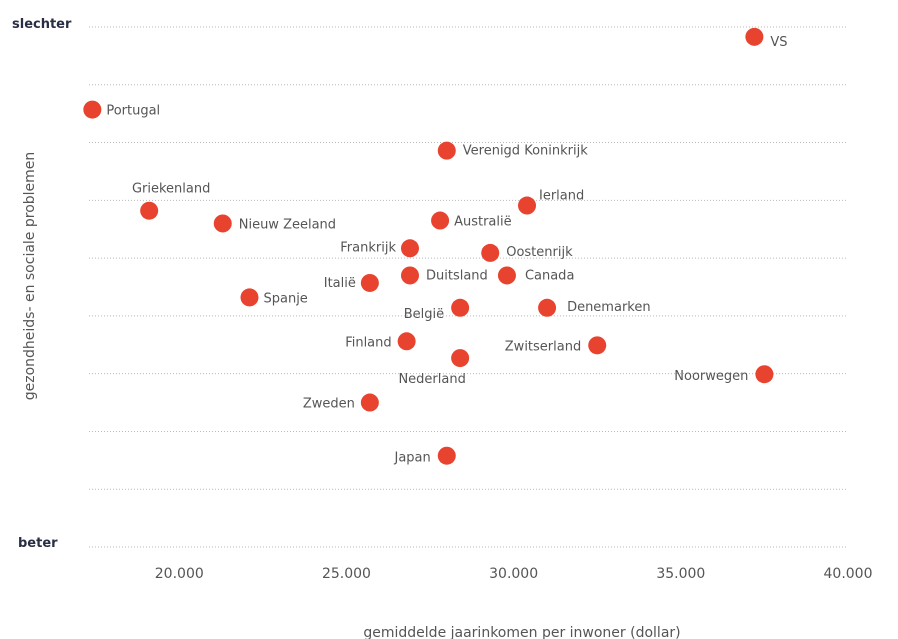  What do you see at coordinates (368, 247) in the screenshot?
I see `point-label: Frankrijk` at bounding box center [368, 247].